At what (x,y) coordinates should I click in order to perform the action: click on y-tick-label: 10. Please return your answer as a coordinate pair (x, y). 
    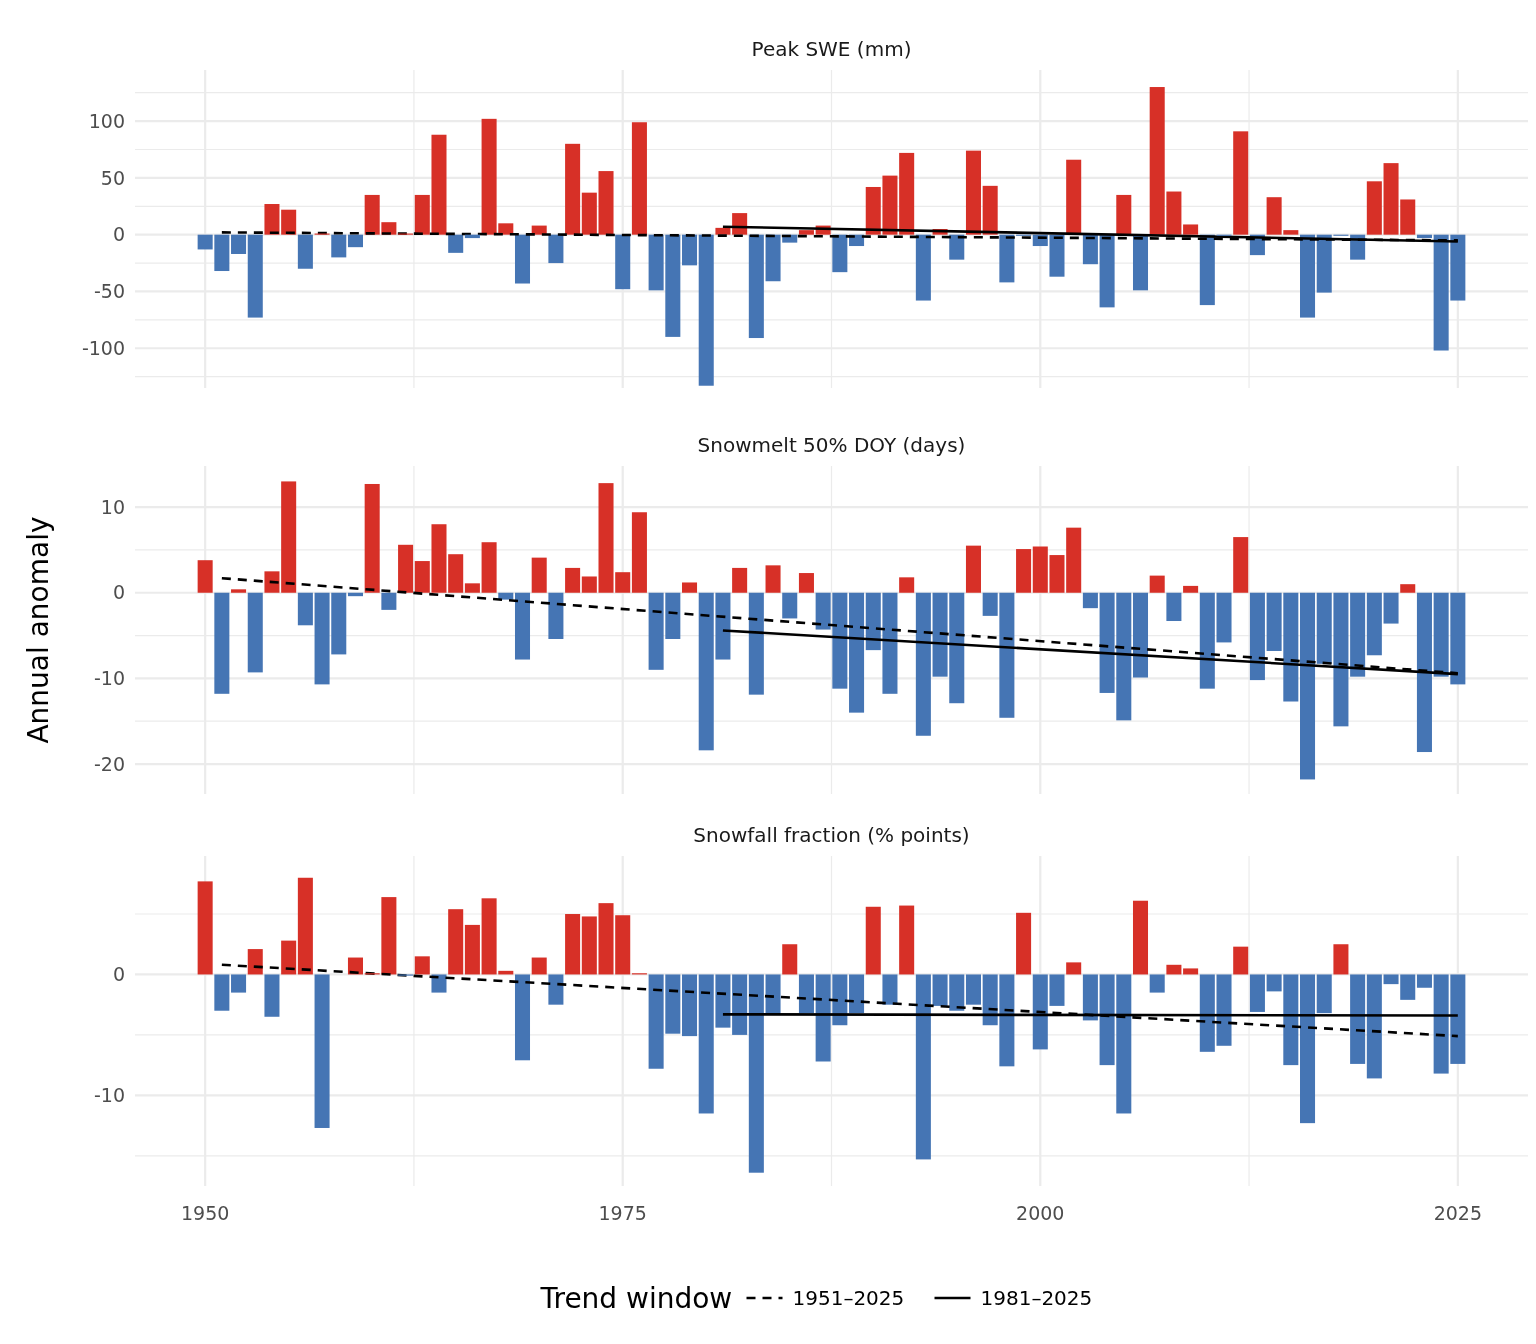
    Looking at the image, I should click on (112, 506).